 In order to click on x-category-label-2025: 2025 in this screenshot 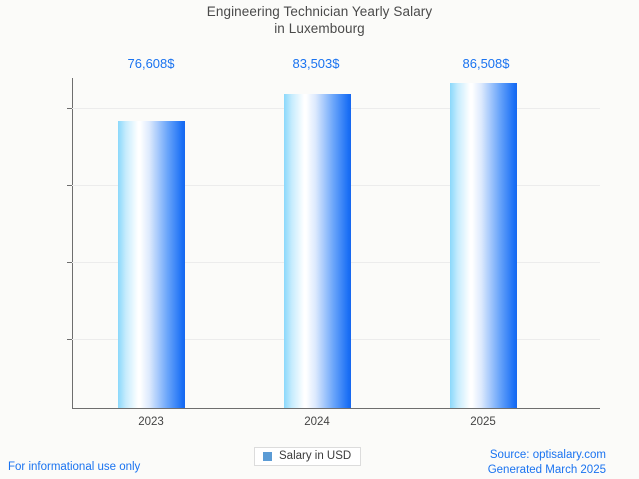, I will do `click(483, 422)`.